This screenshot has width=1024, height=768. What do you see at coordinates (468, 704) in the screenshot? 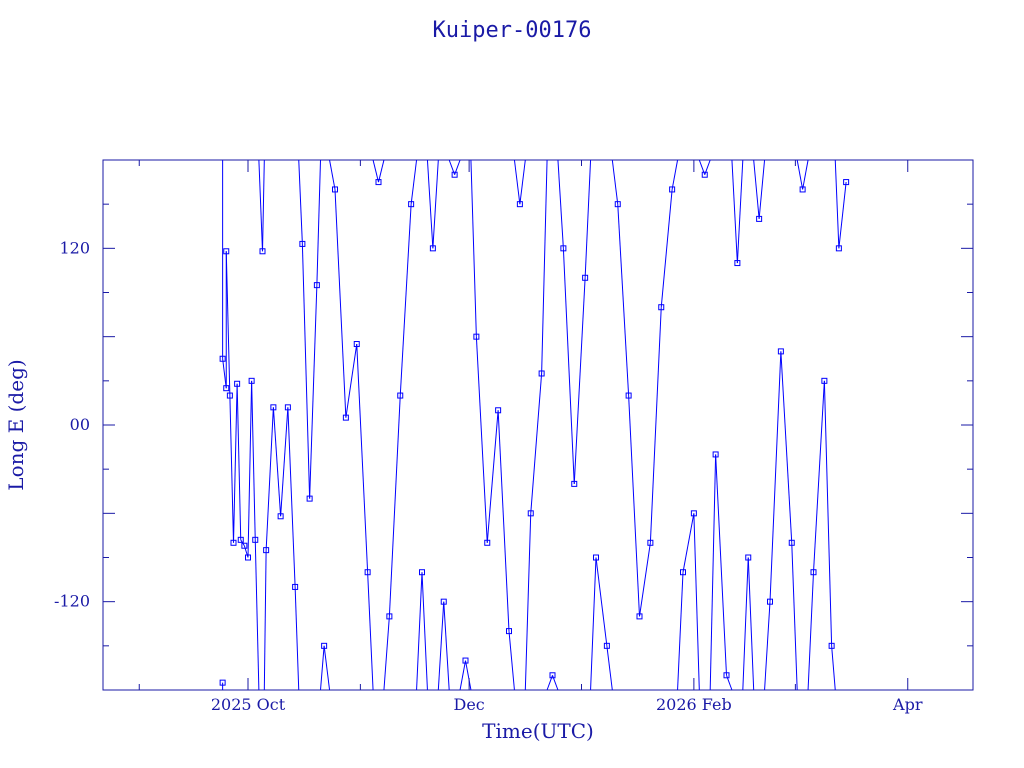
I see `x-tick-label: Dec` at bounding box center [468, 704].